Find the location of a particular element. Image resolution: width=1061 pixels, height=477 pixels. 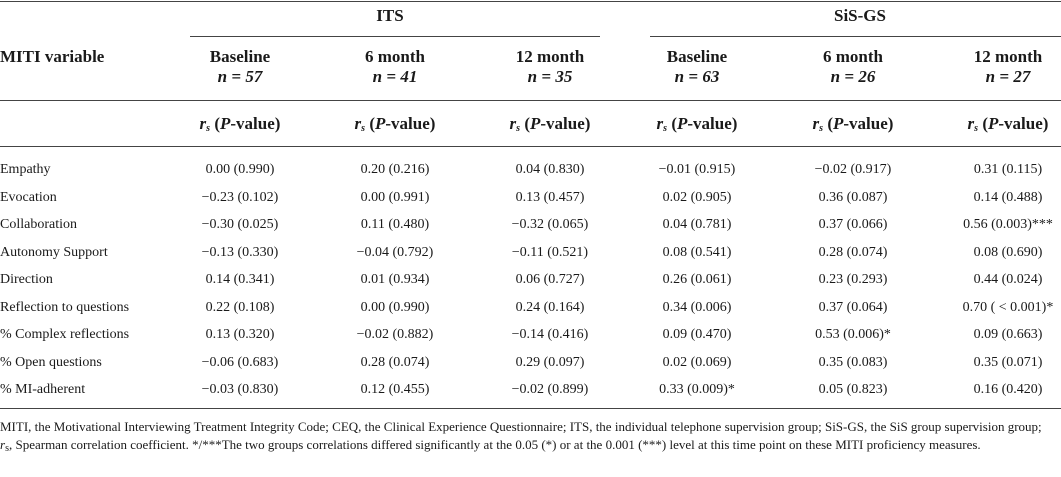

table-cell: 0.00 (0.991) is located at coordinates (395, 197).